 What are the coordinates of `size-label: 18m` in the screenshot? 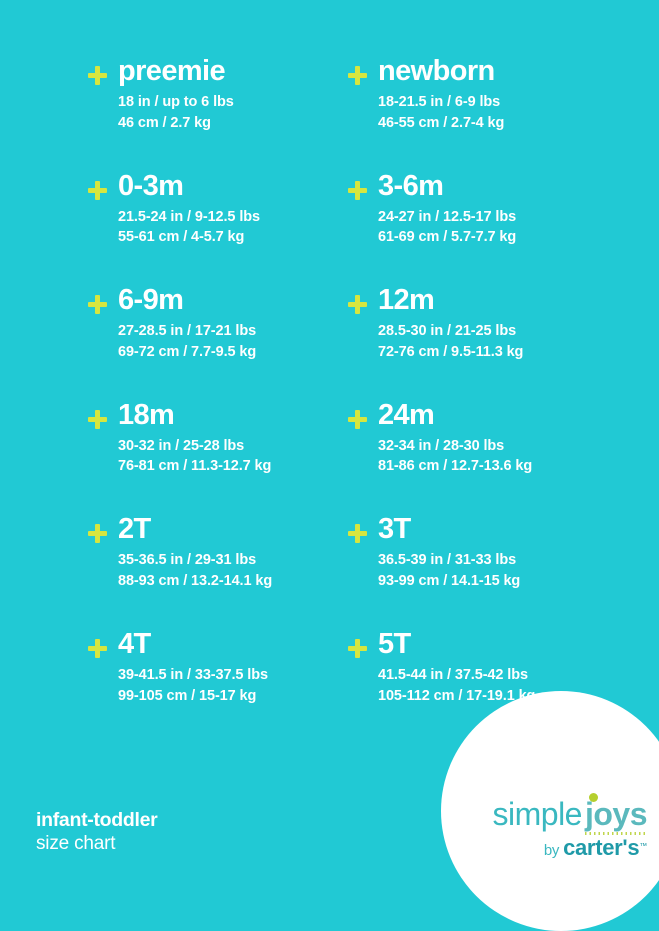 It's located at (146, 414).